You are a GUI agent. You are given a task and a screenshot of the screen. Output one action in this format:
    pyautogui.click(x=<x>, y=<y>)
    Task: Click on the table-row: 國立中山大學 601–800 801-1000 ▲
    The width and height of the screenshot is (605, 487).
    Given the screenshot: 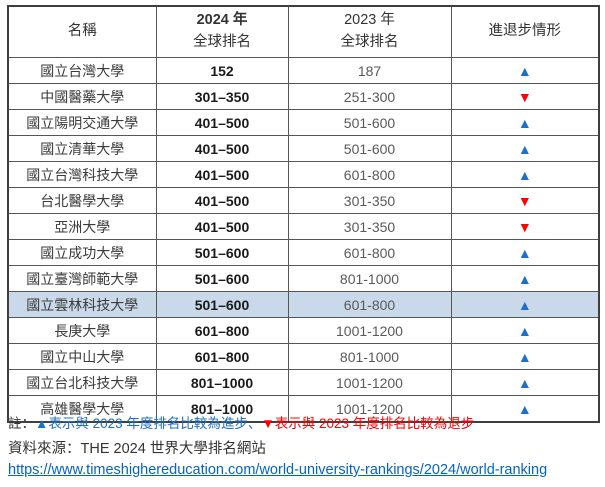 What is the action you would take?
    pyautogui.click(x=303, y=356)
    